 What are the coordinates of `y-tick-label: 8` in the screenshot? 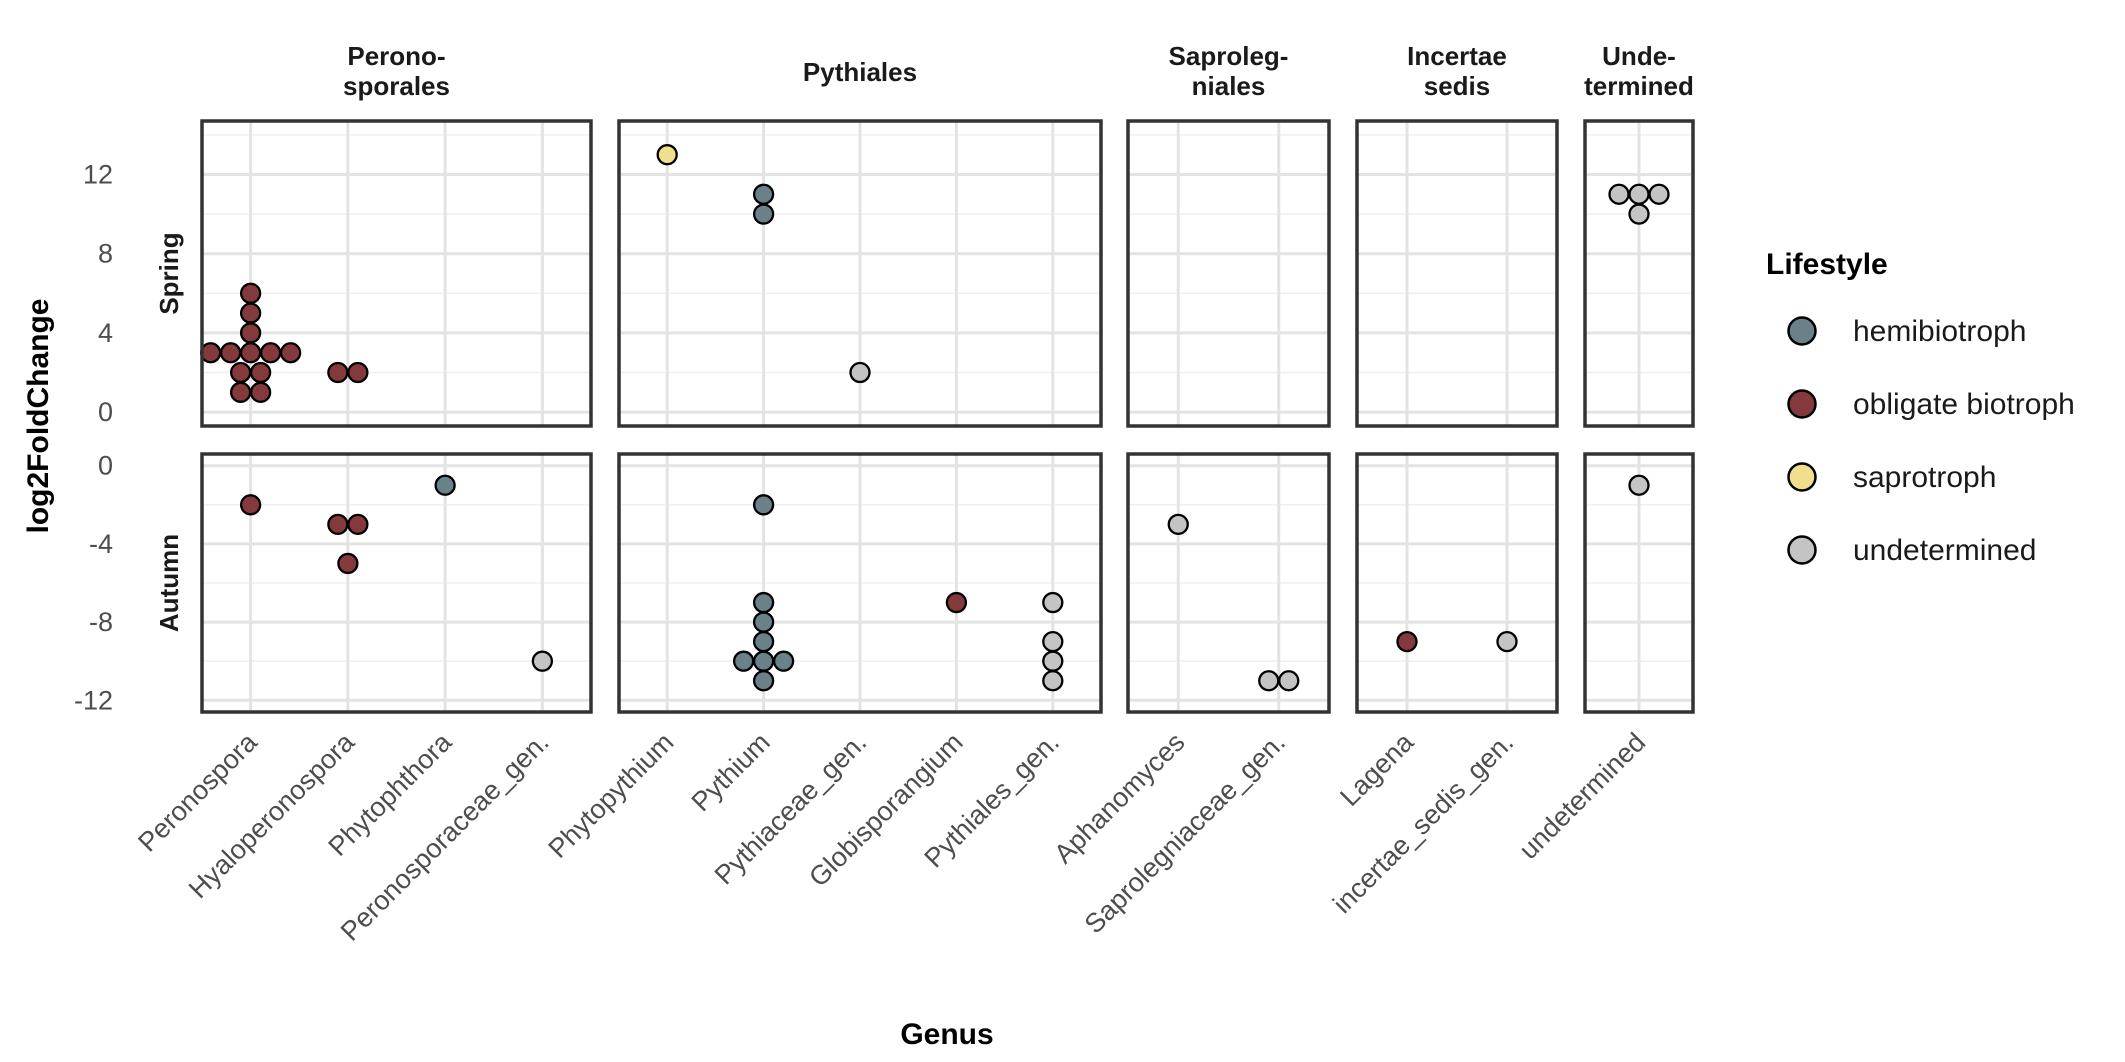 It's located at (105, 254).